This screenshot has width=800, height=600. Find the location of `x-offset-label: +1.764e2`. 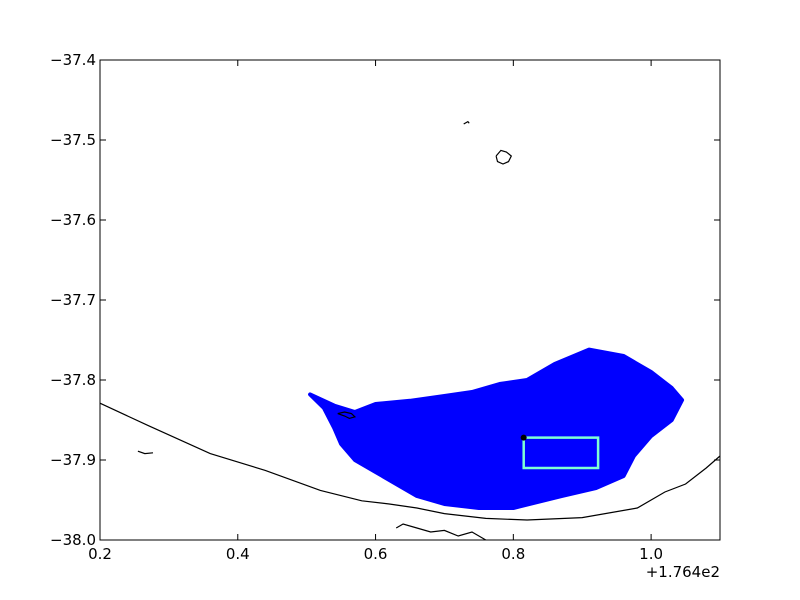

x-offset-label: +1.764e2 is located at coordinates (683, 572).